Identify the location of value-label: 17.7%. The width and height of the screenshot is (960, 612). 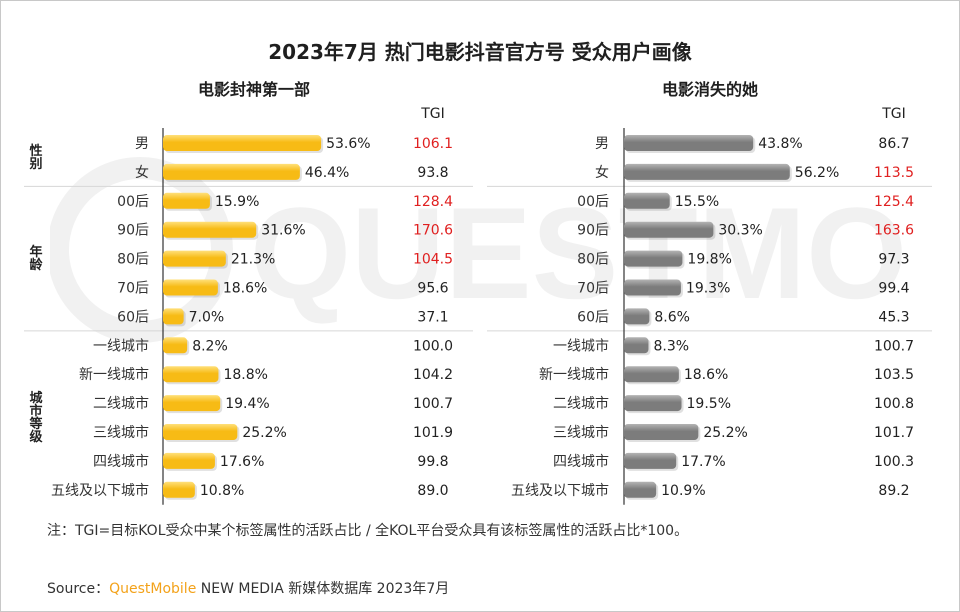
(703, 462).